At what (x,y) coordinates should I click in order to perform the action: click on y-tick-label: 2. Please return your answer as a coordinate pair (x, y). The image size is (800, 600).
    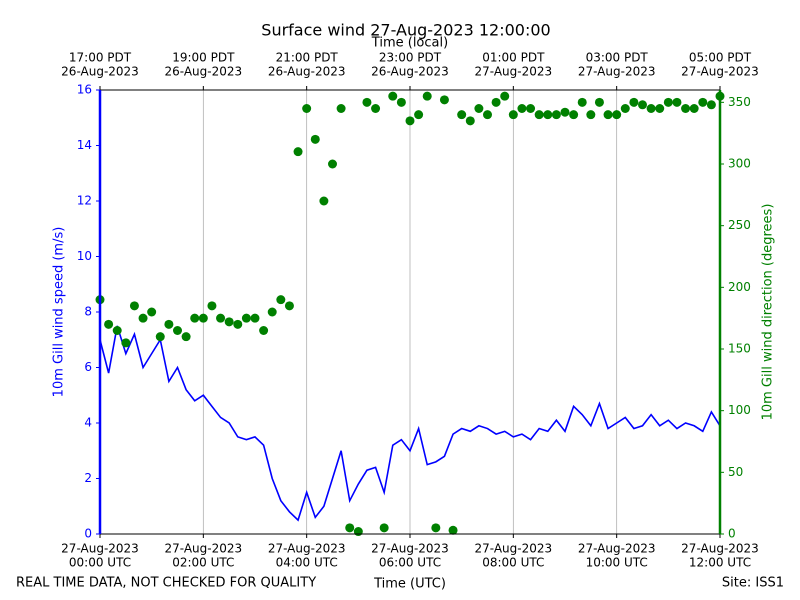
    Looking at the image, I should click on (88, 478).